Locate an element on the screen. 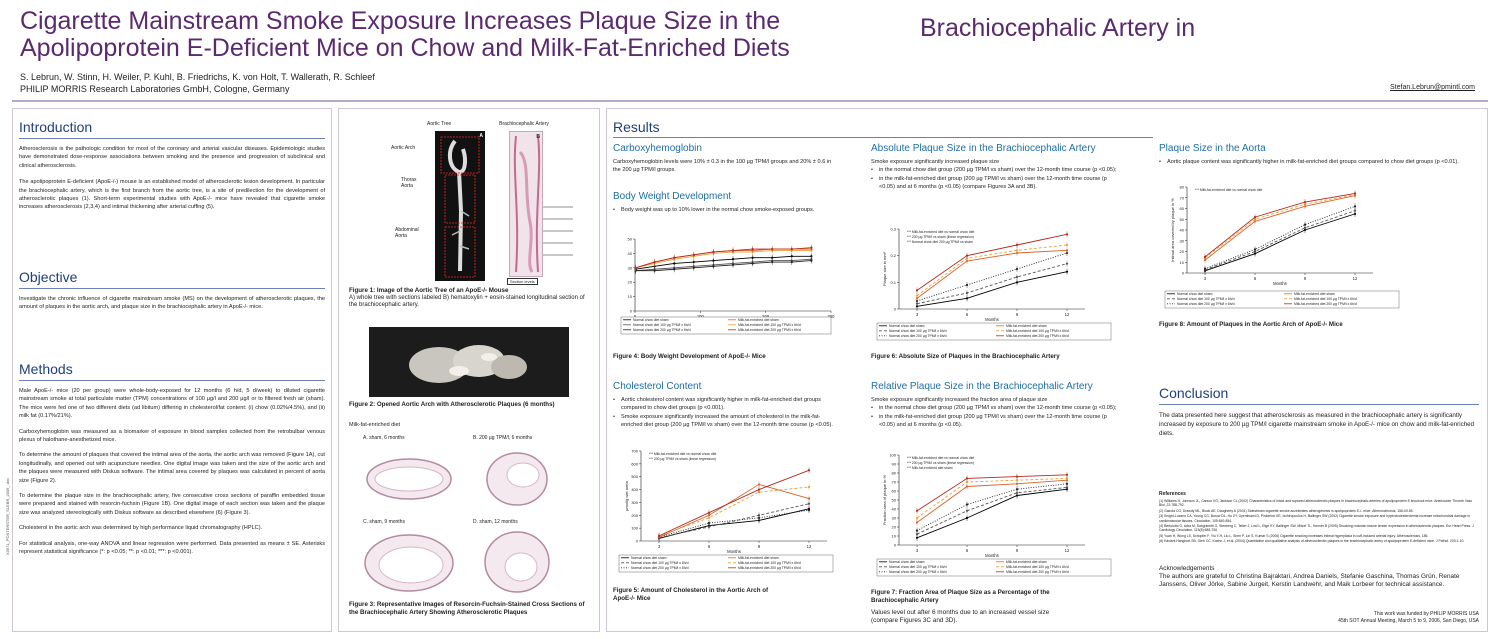  y-tick-label: 400 is located at coordinates (634, 489).